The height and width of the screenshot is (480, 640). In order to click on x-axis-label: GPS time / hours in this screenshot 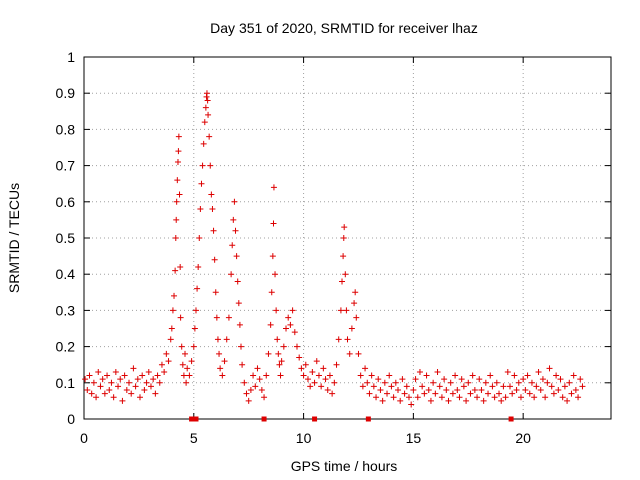, I will do `click(344, 466)`.